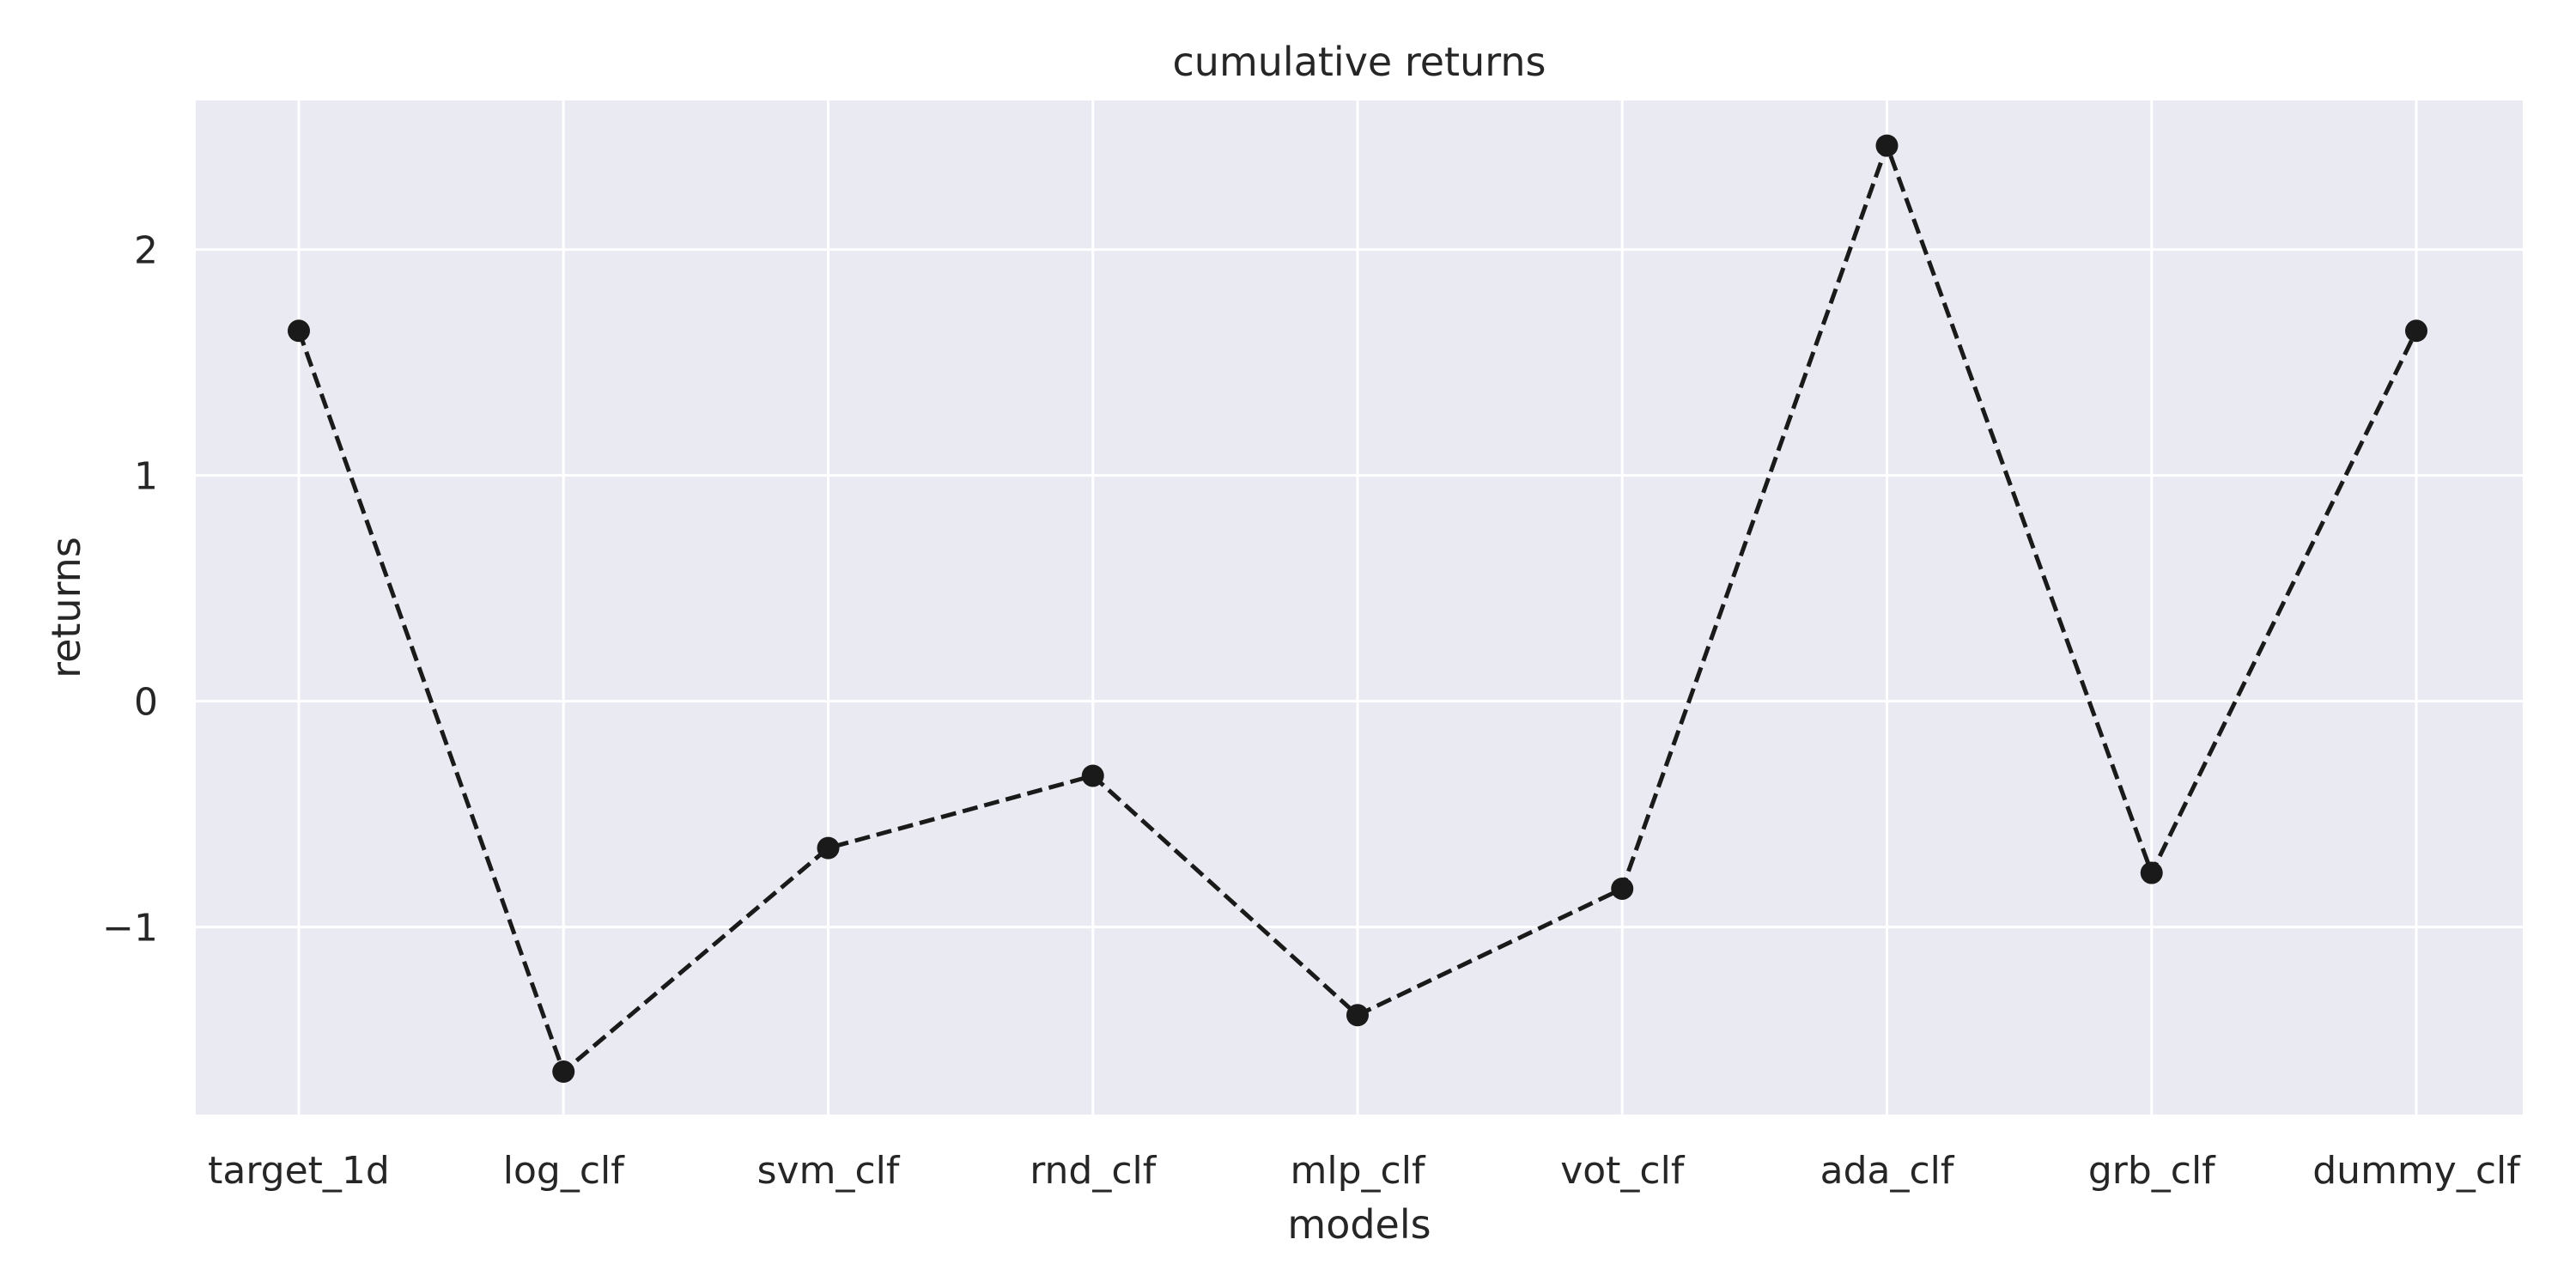 Image resolution: width=2576 pixels, height=1288 pixels. I want to click on chart-title: cumulative returns, so click(1360, 62).